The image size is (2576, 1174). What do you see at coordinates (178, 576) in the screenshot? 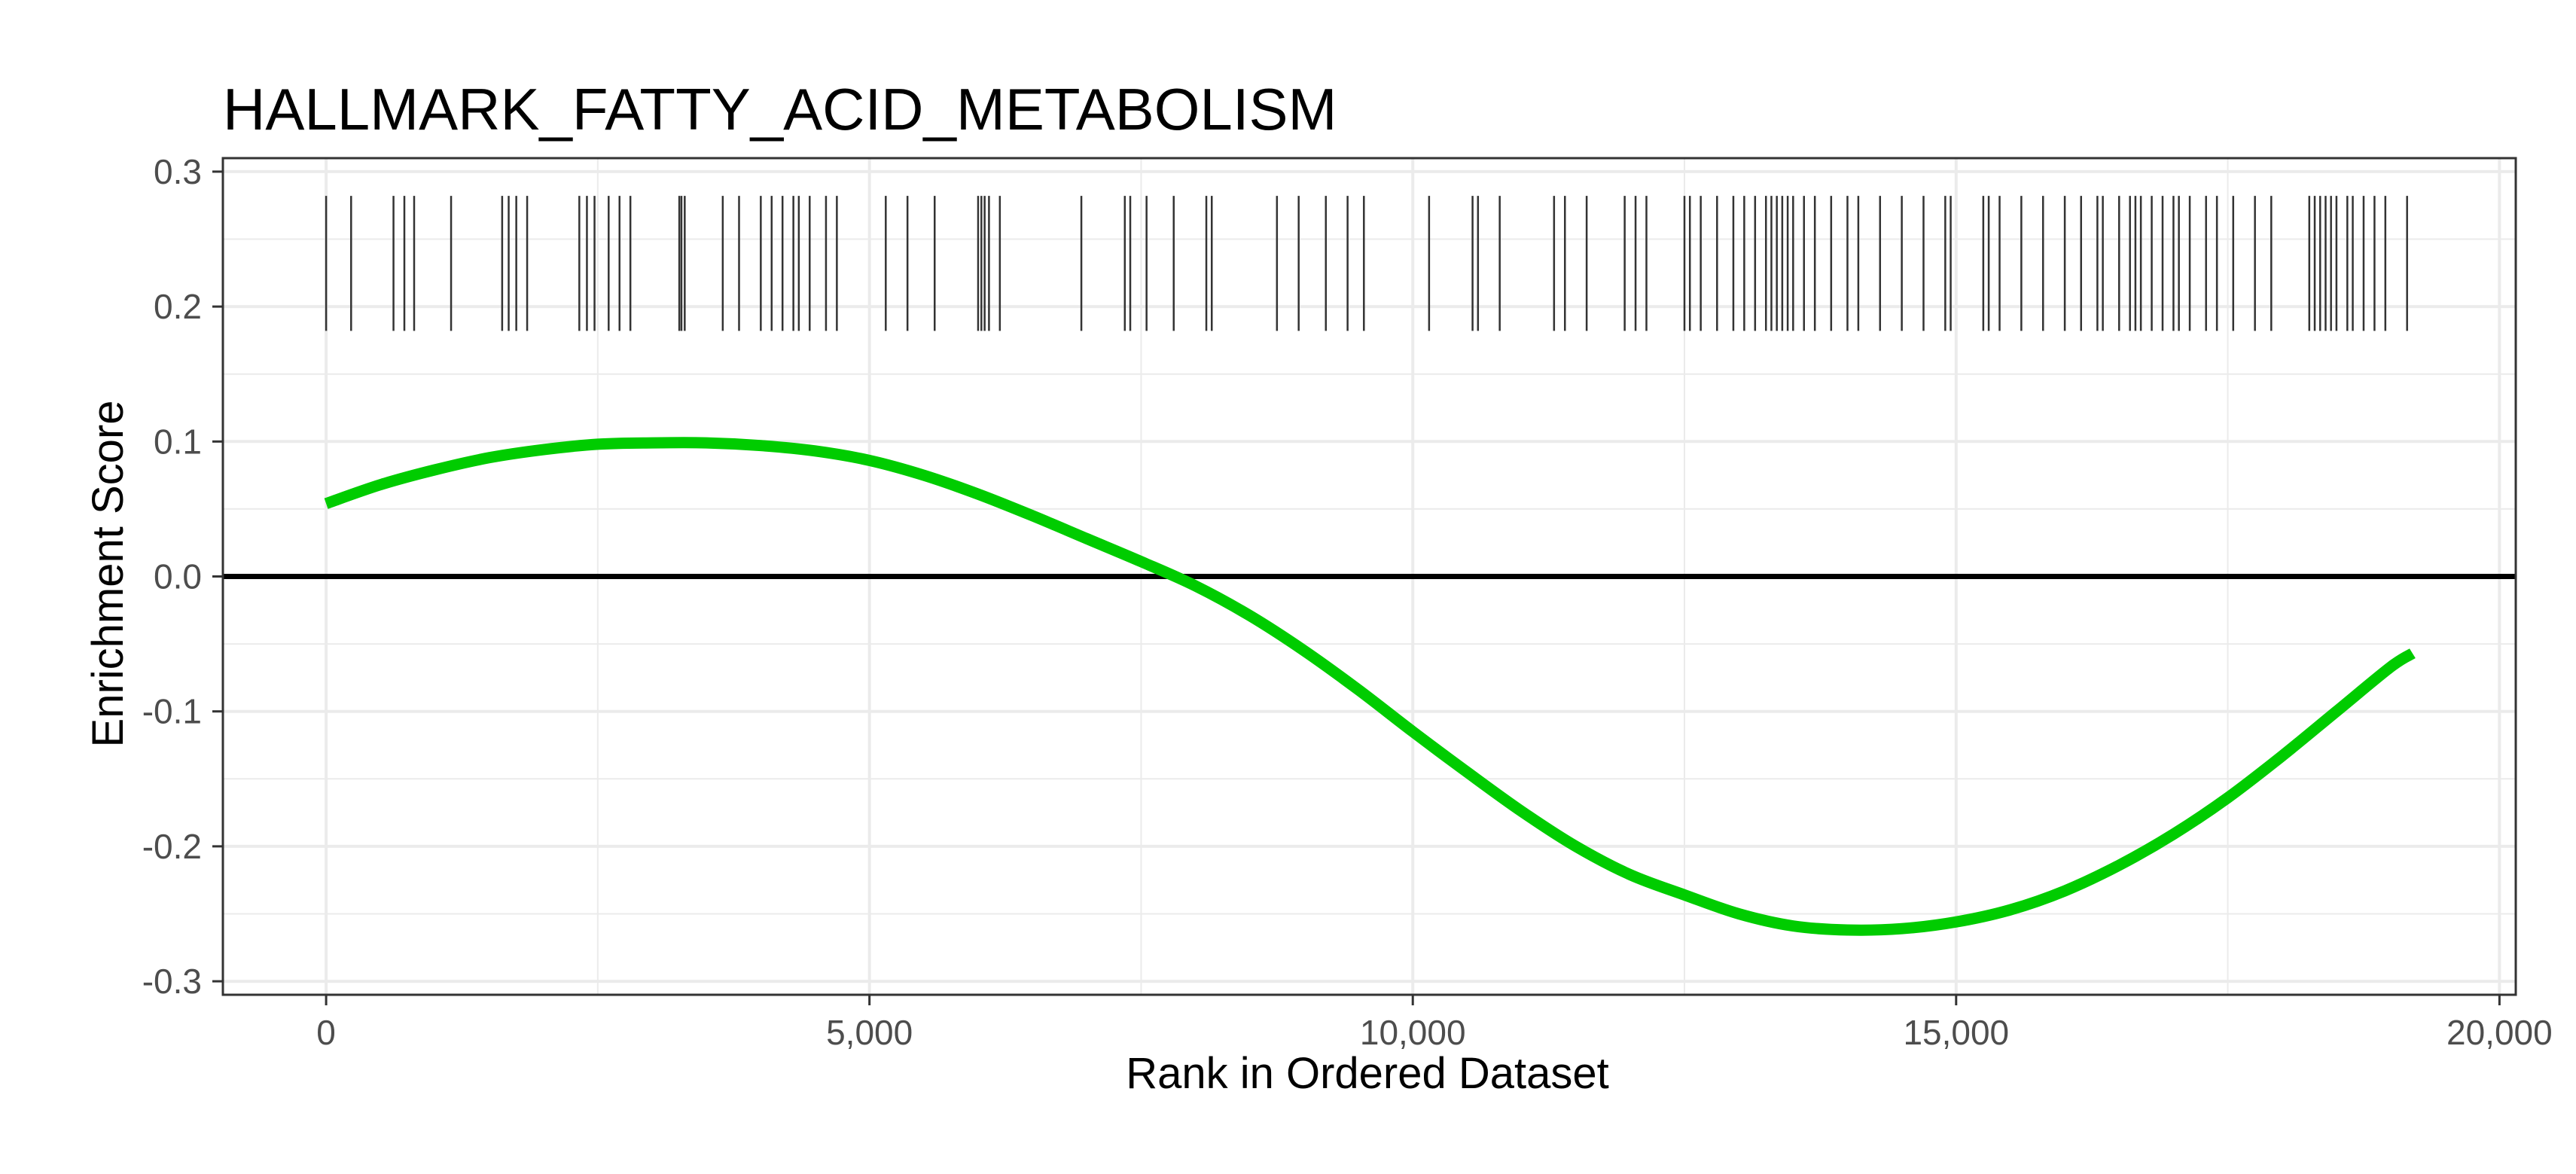
I see `y-tick-label: 0.0` at bounding box center [178, 576].